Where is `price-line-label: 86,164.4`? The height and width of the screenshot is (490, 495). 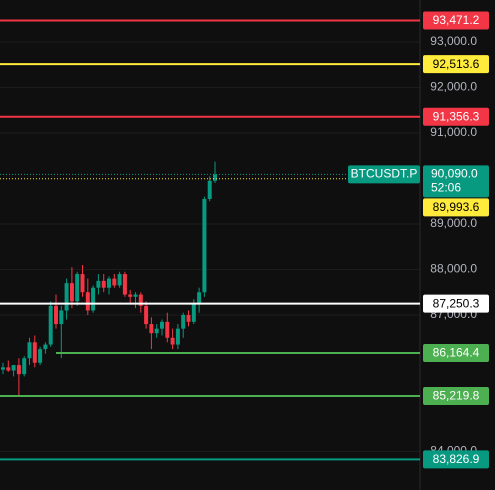 price-line-label: 86,164.4 is located at coordinates (456, 353).